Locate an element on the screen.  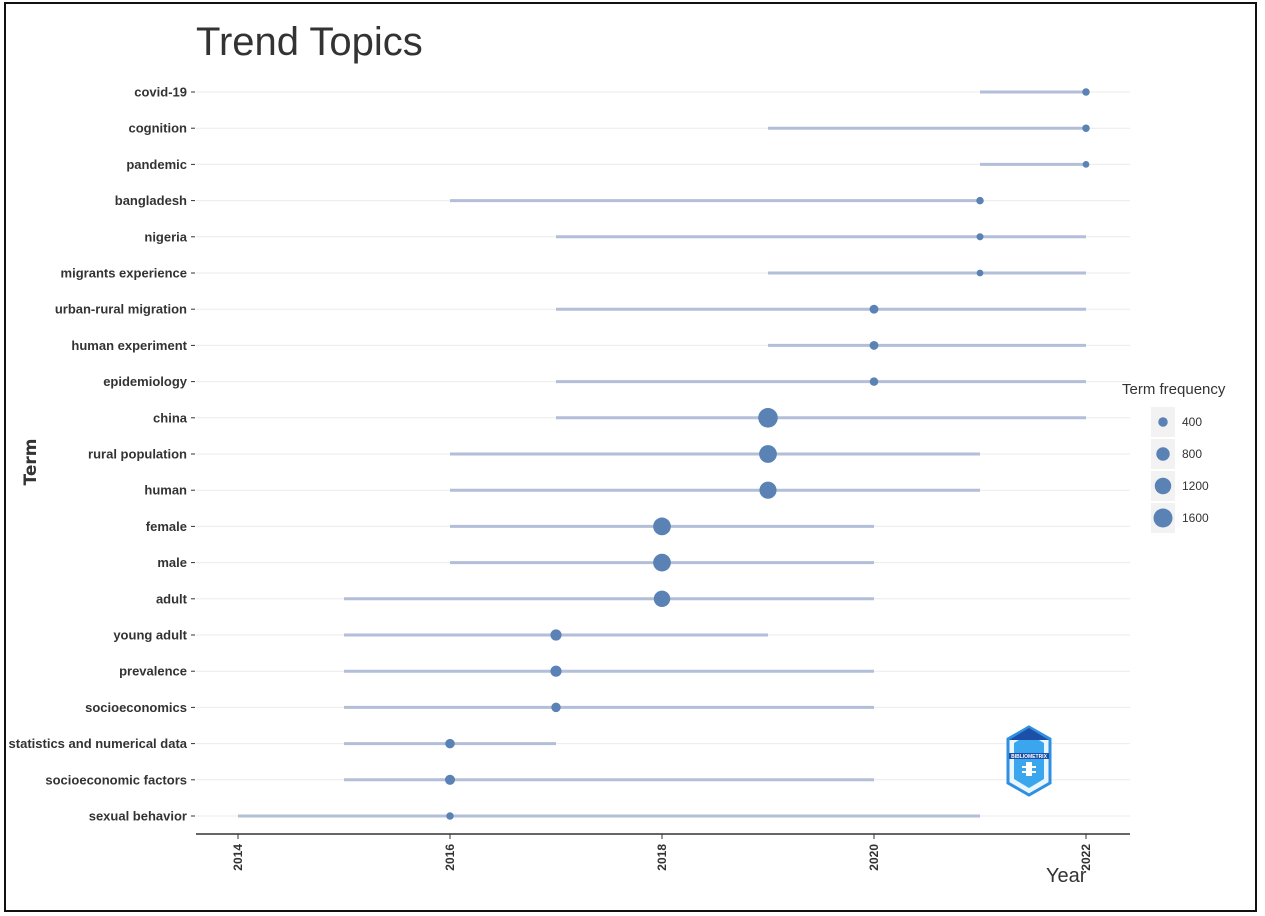
x-tick-label: 2022 is located at coordinates (1086, 857).